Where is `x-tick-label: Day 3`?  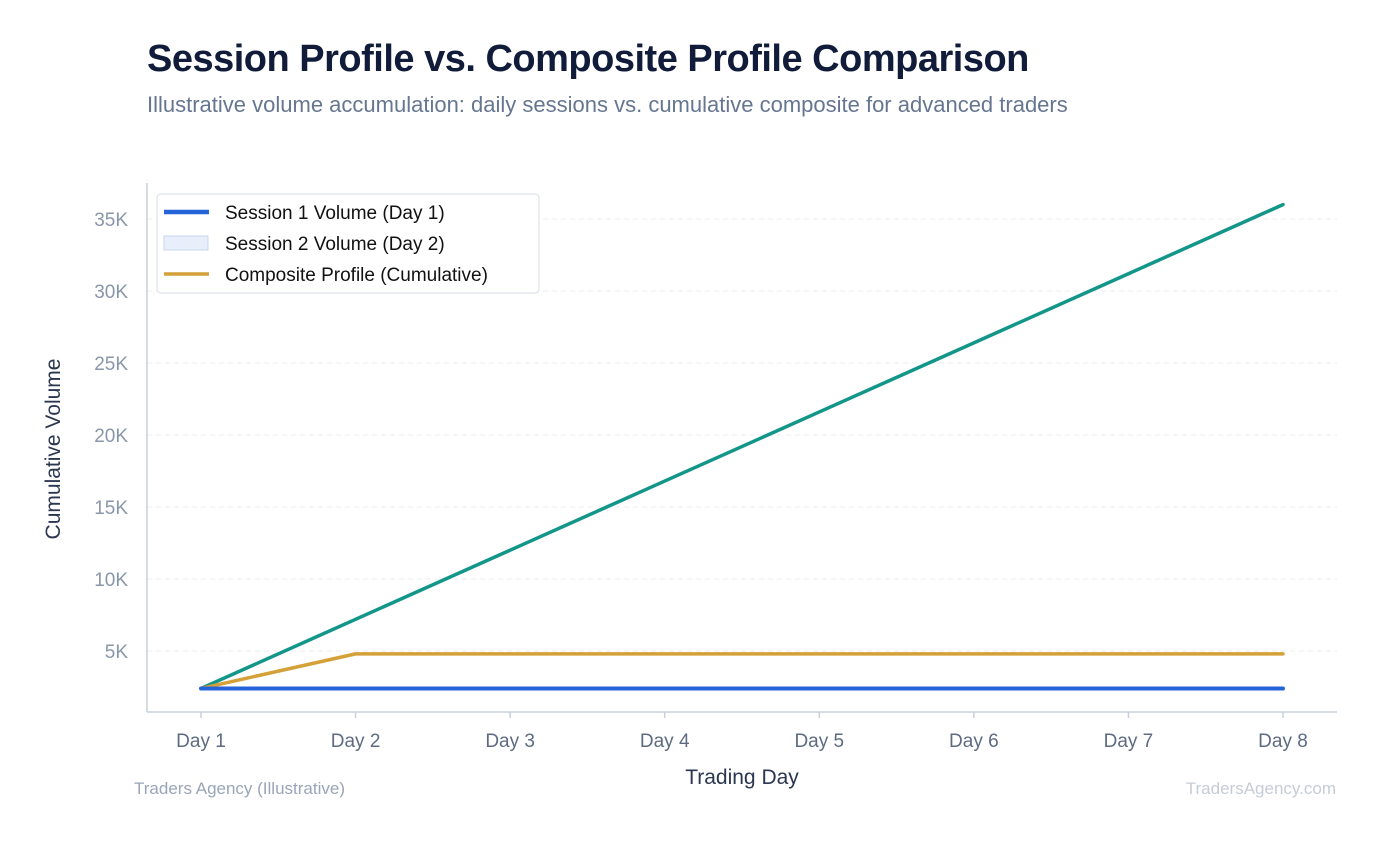
x-tick-label: Day 3 is located at coordinates (510, 741).